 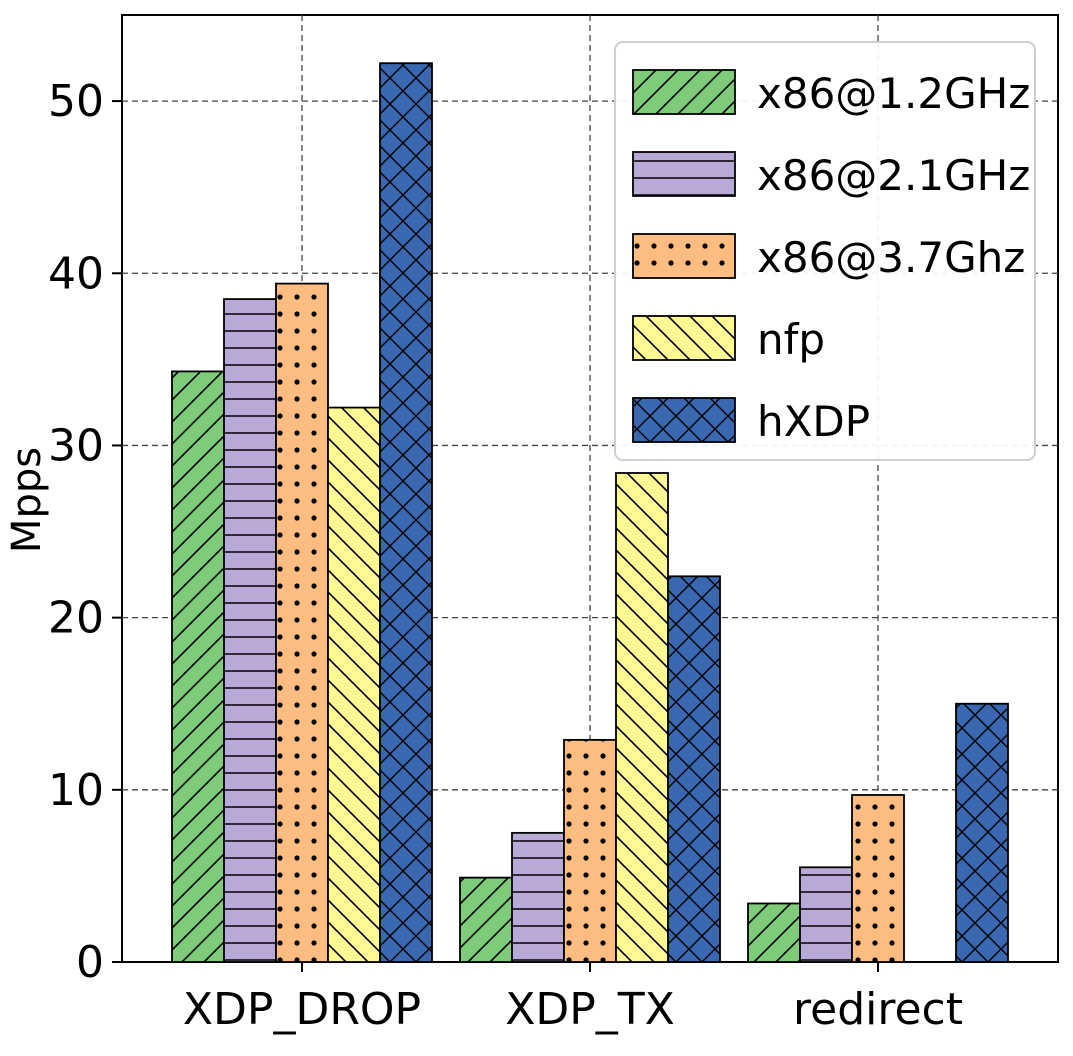 What do you see at coordinates (90, 962) in the screenshot?
I see `y-tick-label: 0` at bounding box center [90, 962].